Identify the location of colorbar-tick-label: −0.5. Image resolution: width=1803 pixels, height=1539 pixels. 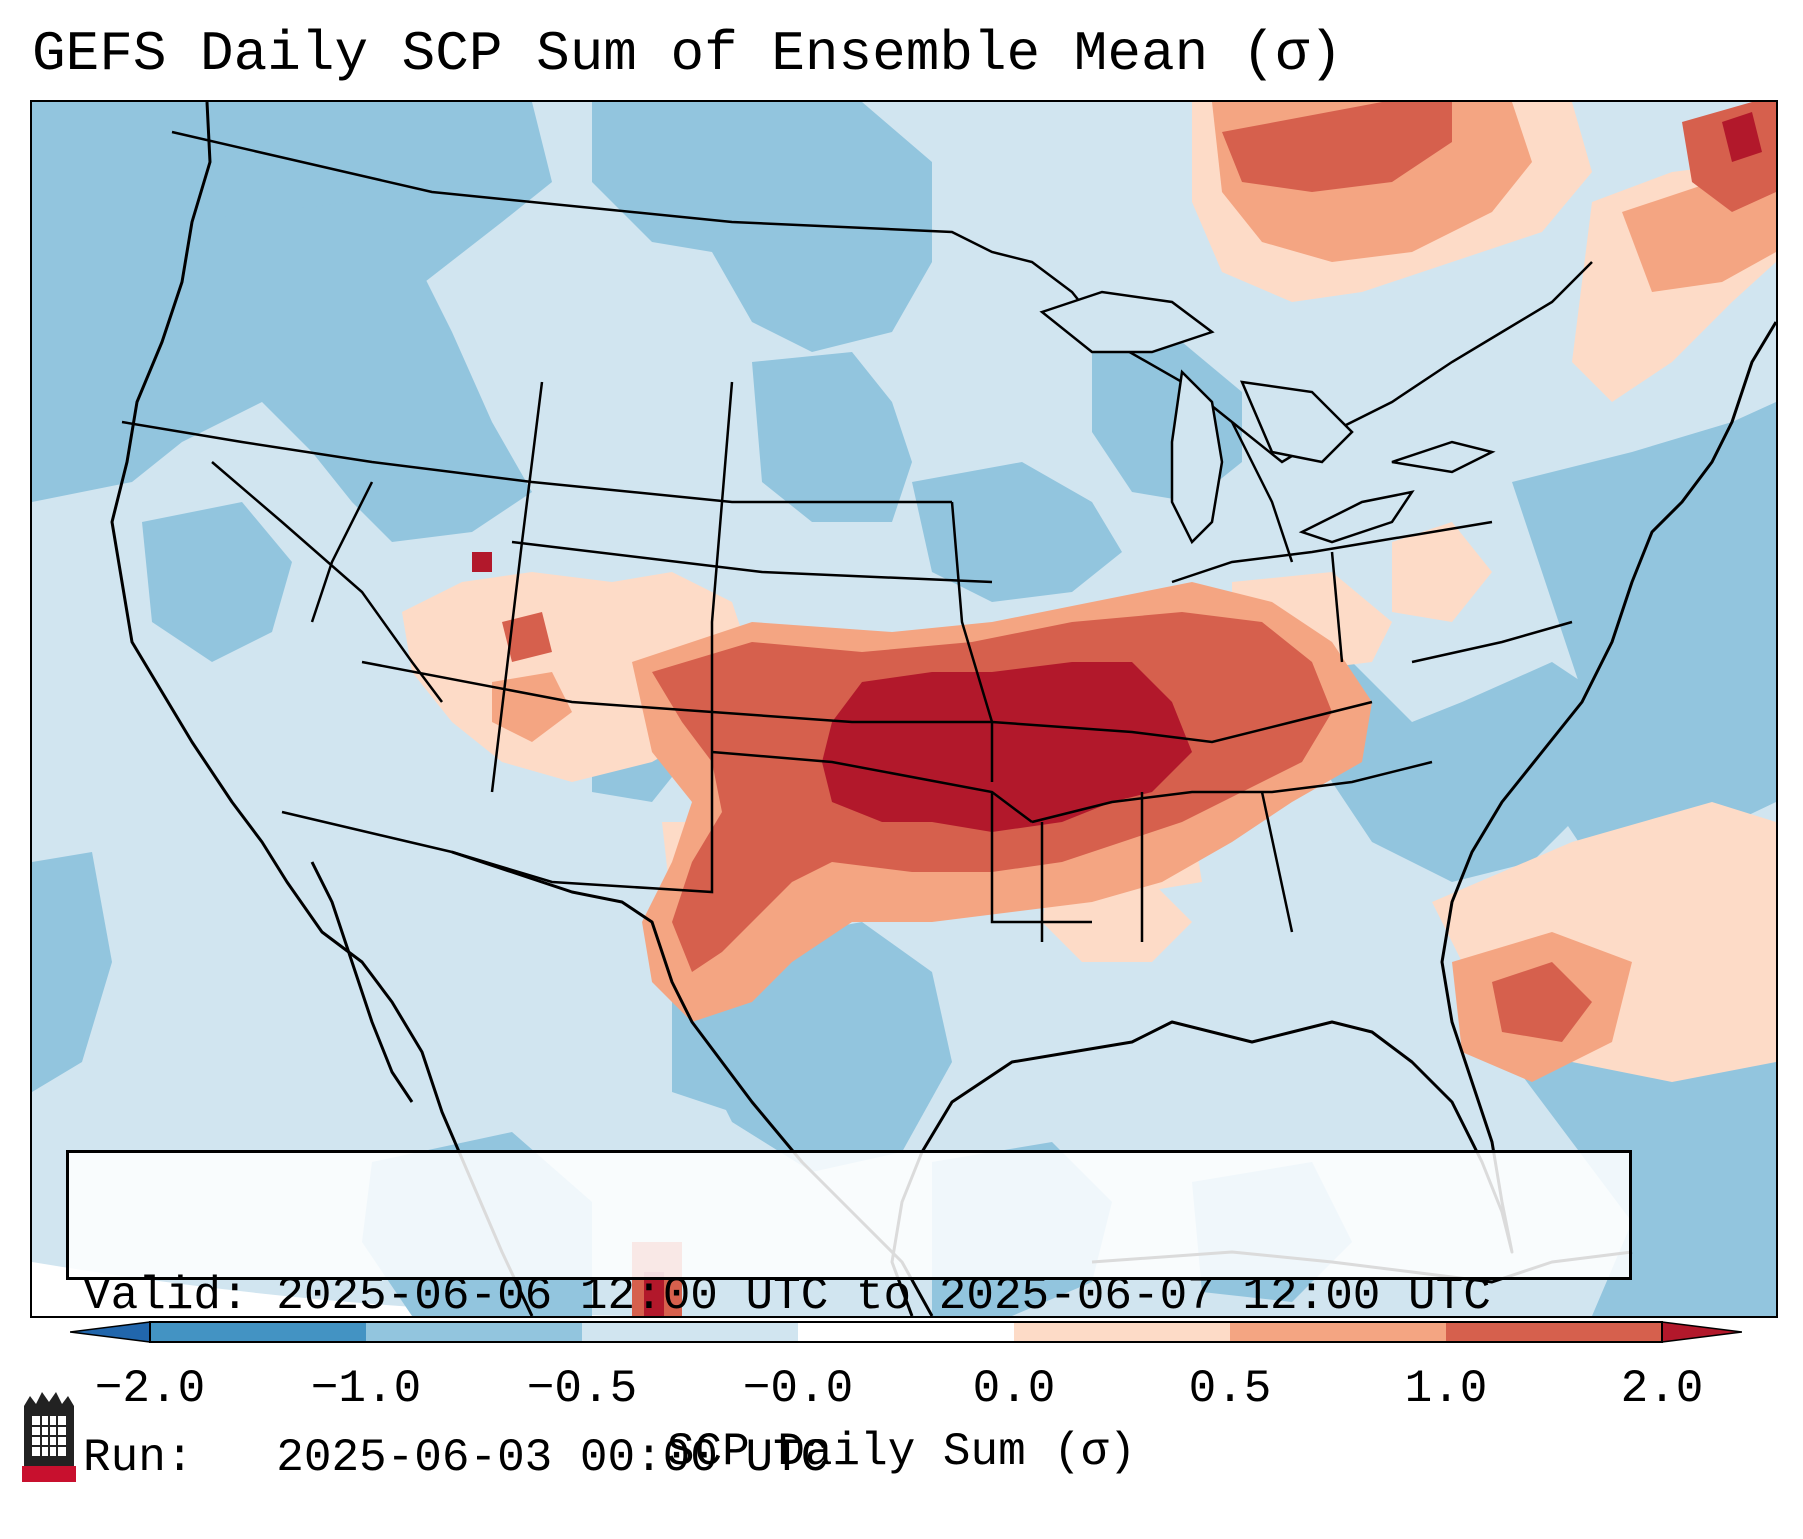
(582, 1389).